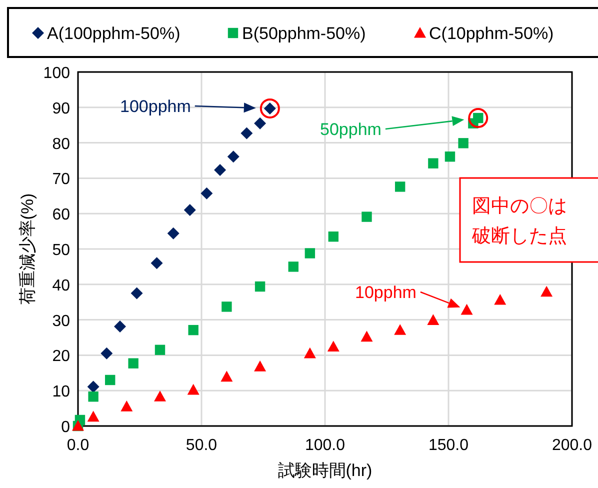 The width and height of the screenshot is (598, 488). Describe the element at coordinates (113, 33) in the screenshot. I see `legend-label: A(100pphm-50%)` at that location.